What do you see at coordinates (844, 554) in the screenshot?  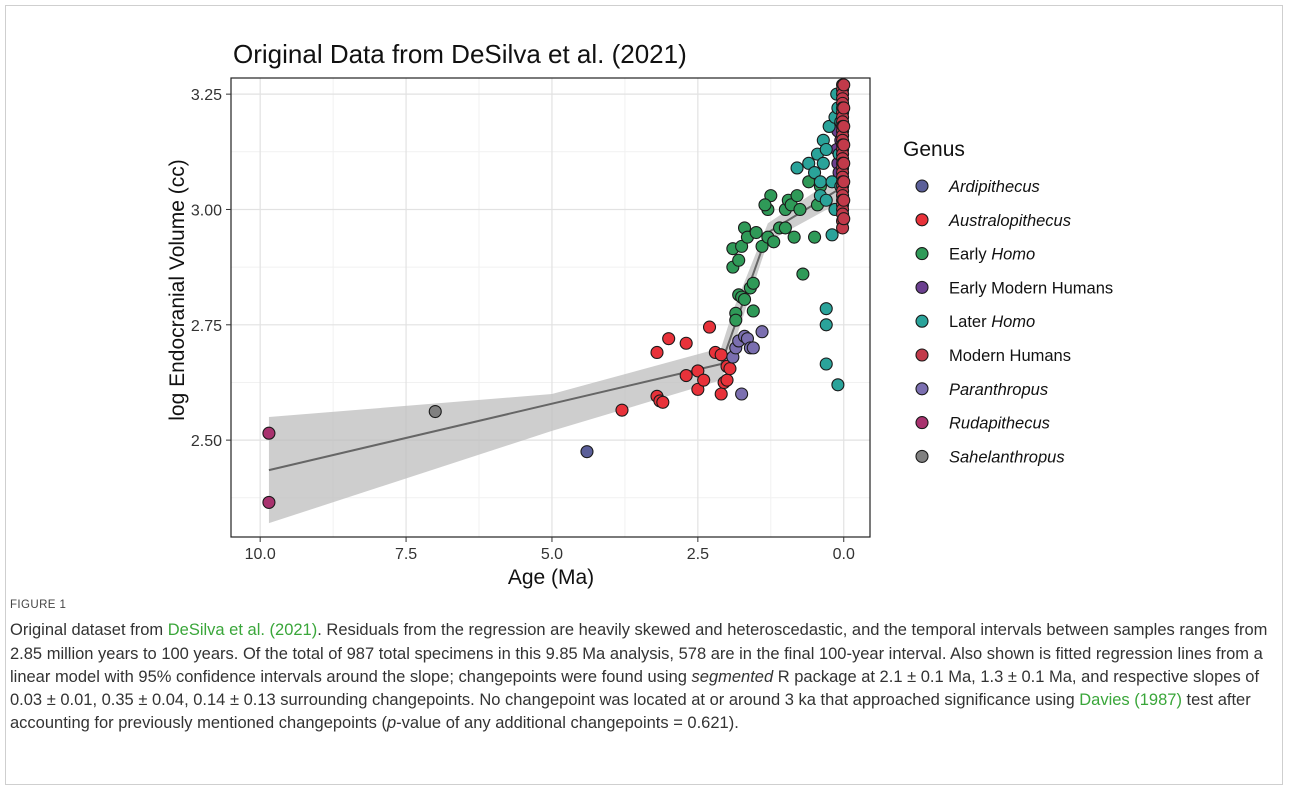 I see `x-tick-label: 0.0` at bounding box center [844, 554].